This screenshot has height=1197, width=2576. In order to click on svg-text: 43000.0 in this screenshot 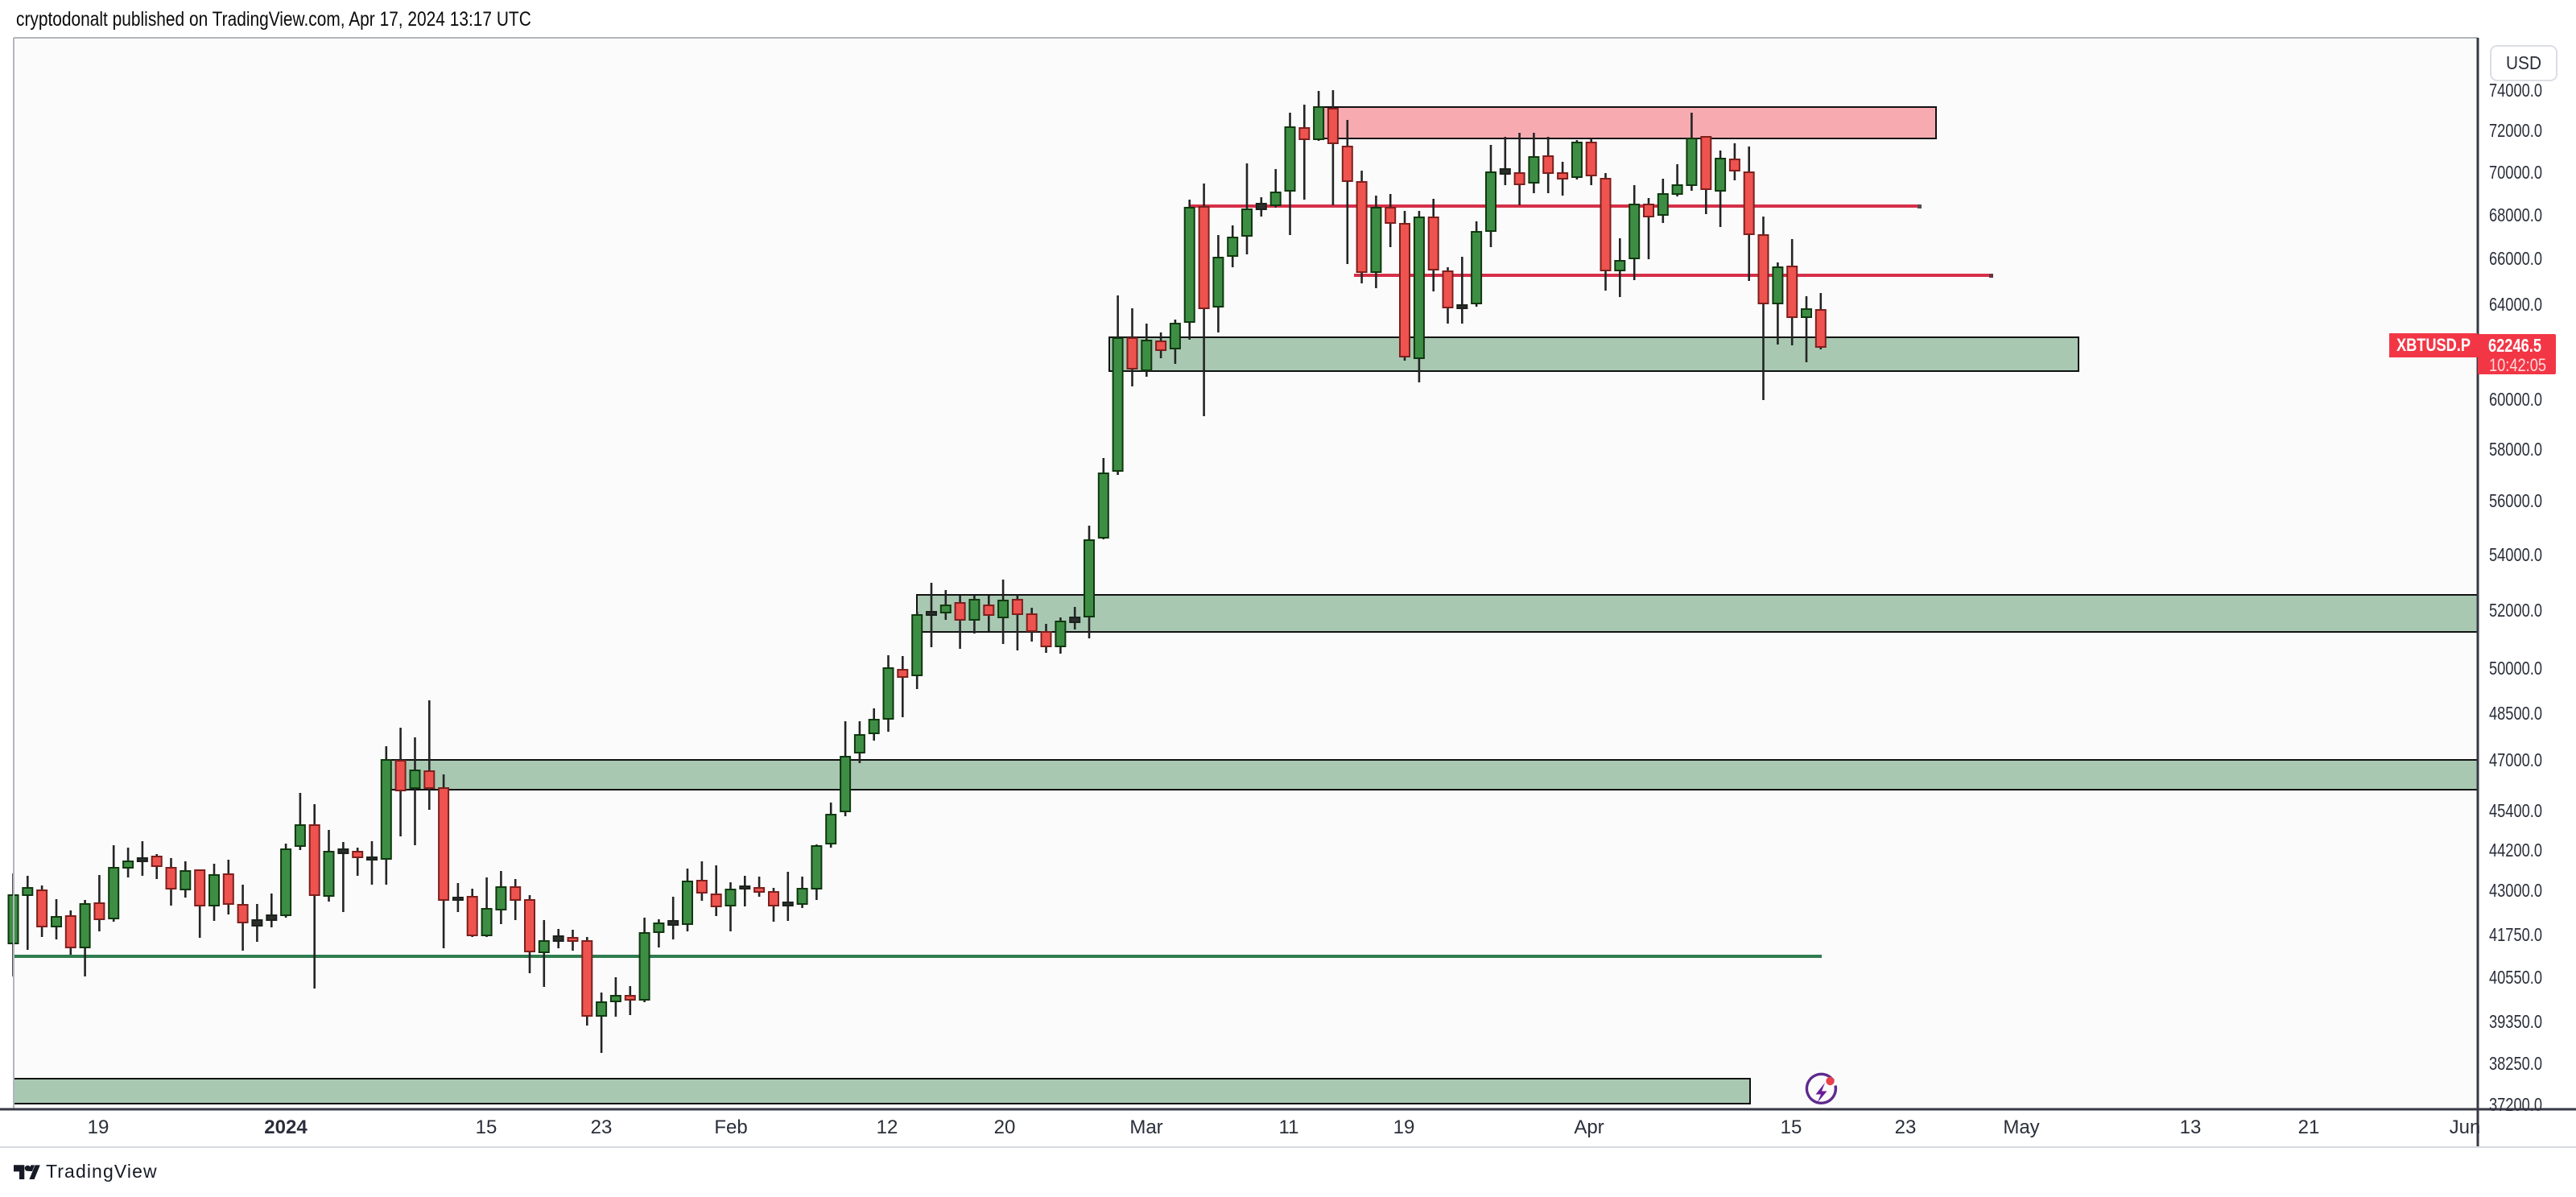, I will do `click(2515, 890)`.